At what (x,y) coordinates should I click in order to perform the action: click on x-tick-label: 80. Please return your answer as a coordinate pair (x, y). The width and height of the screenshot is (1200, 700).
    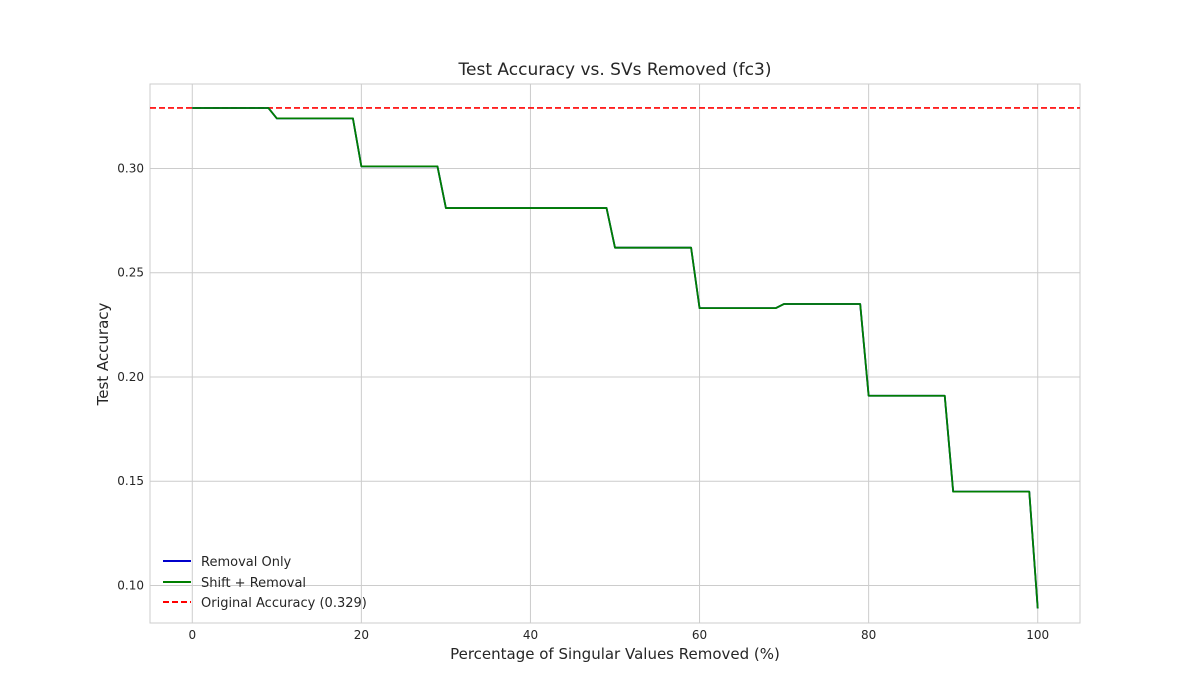
    Looking at the image, I should click on (868, 635).